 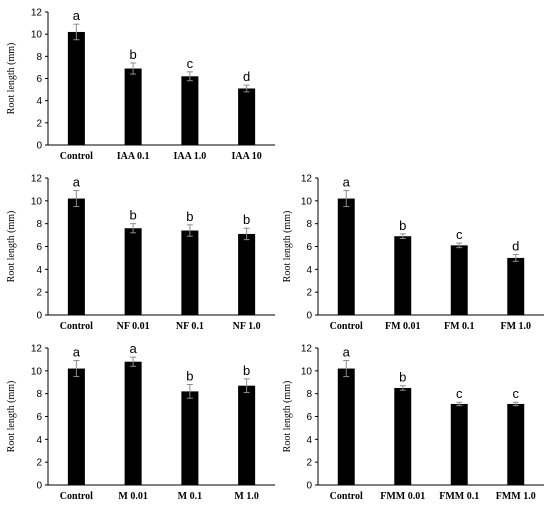 I want to click on x-tick-label: FM 1.0, so click(x=515, y=326).